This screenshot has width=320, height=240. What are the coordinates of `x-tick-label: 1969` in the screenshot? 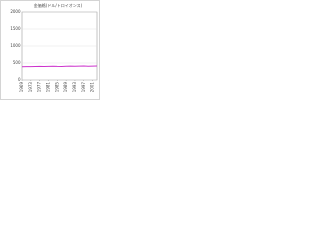 It's located at (21, 87).